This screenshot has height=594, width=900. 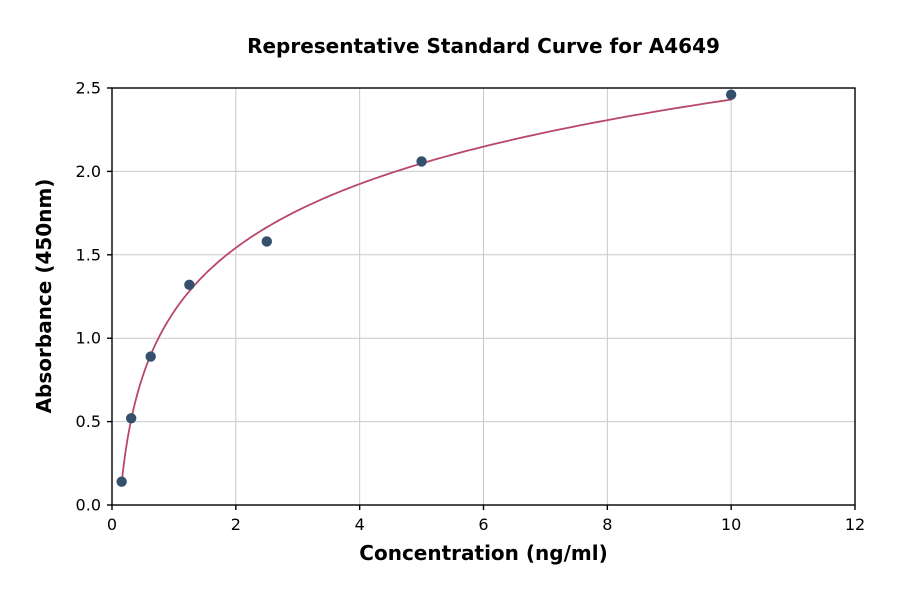 I want to click on y-tick-label: 2.0, so click(x=88, y=171).